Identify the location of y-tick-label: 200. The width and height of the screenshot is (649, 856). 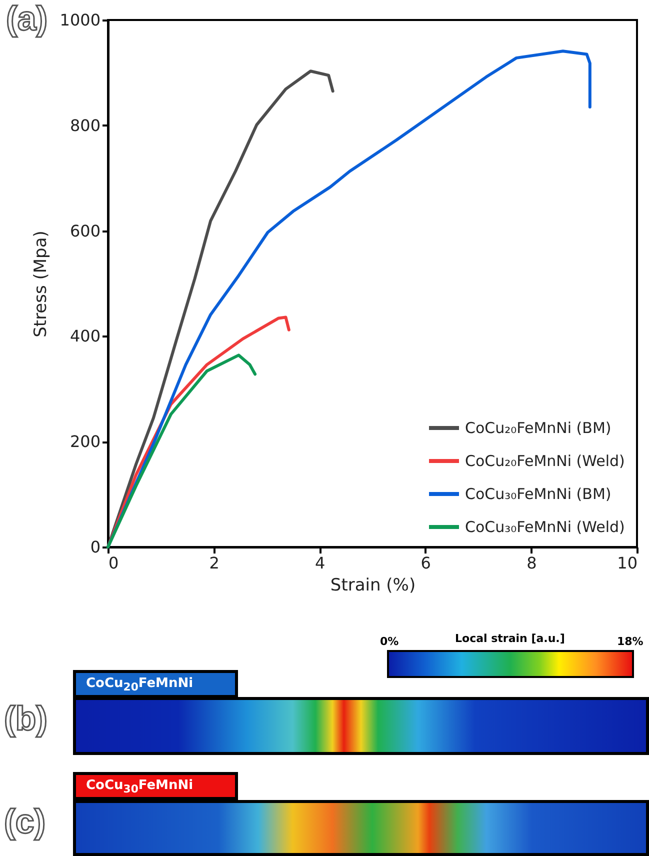
(85, 442).